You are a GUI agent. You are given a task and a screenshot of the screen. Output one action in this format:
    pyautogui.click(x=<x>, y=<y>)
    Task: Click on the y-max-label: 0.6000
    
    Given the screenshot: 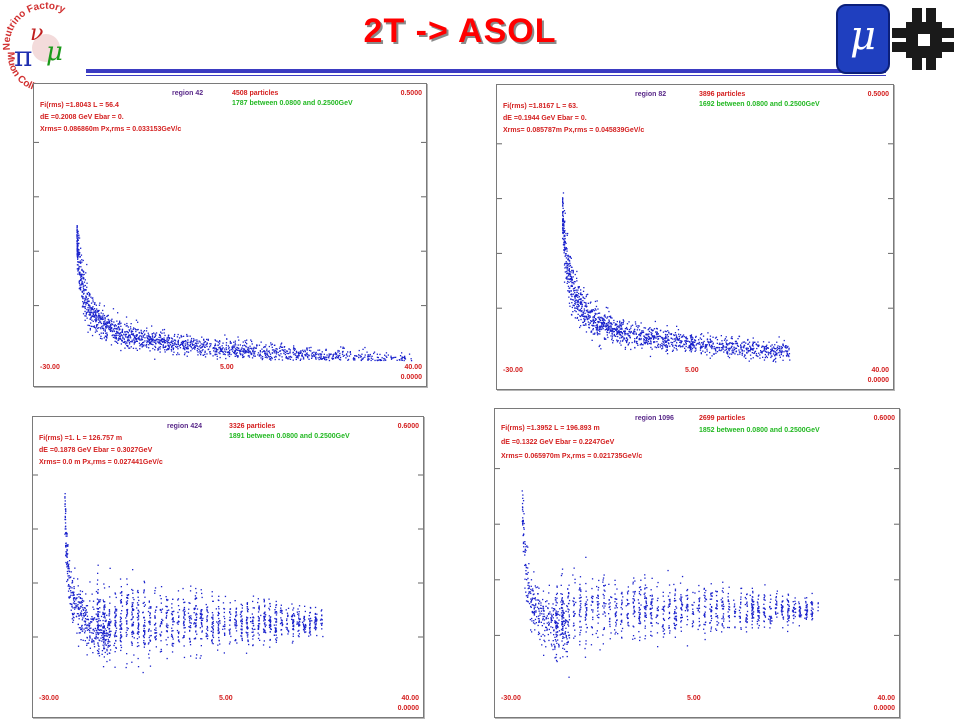 What is the action you would take?
    pyautogui.click(x=408, y=426)
    